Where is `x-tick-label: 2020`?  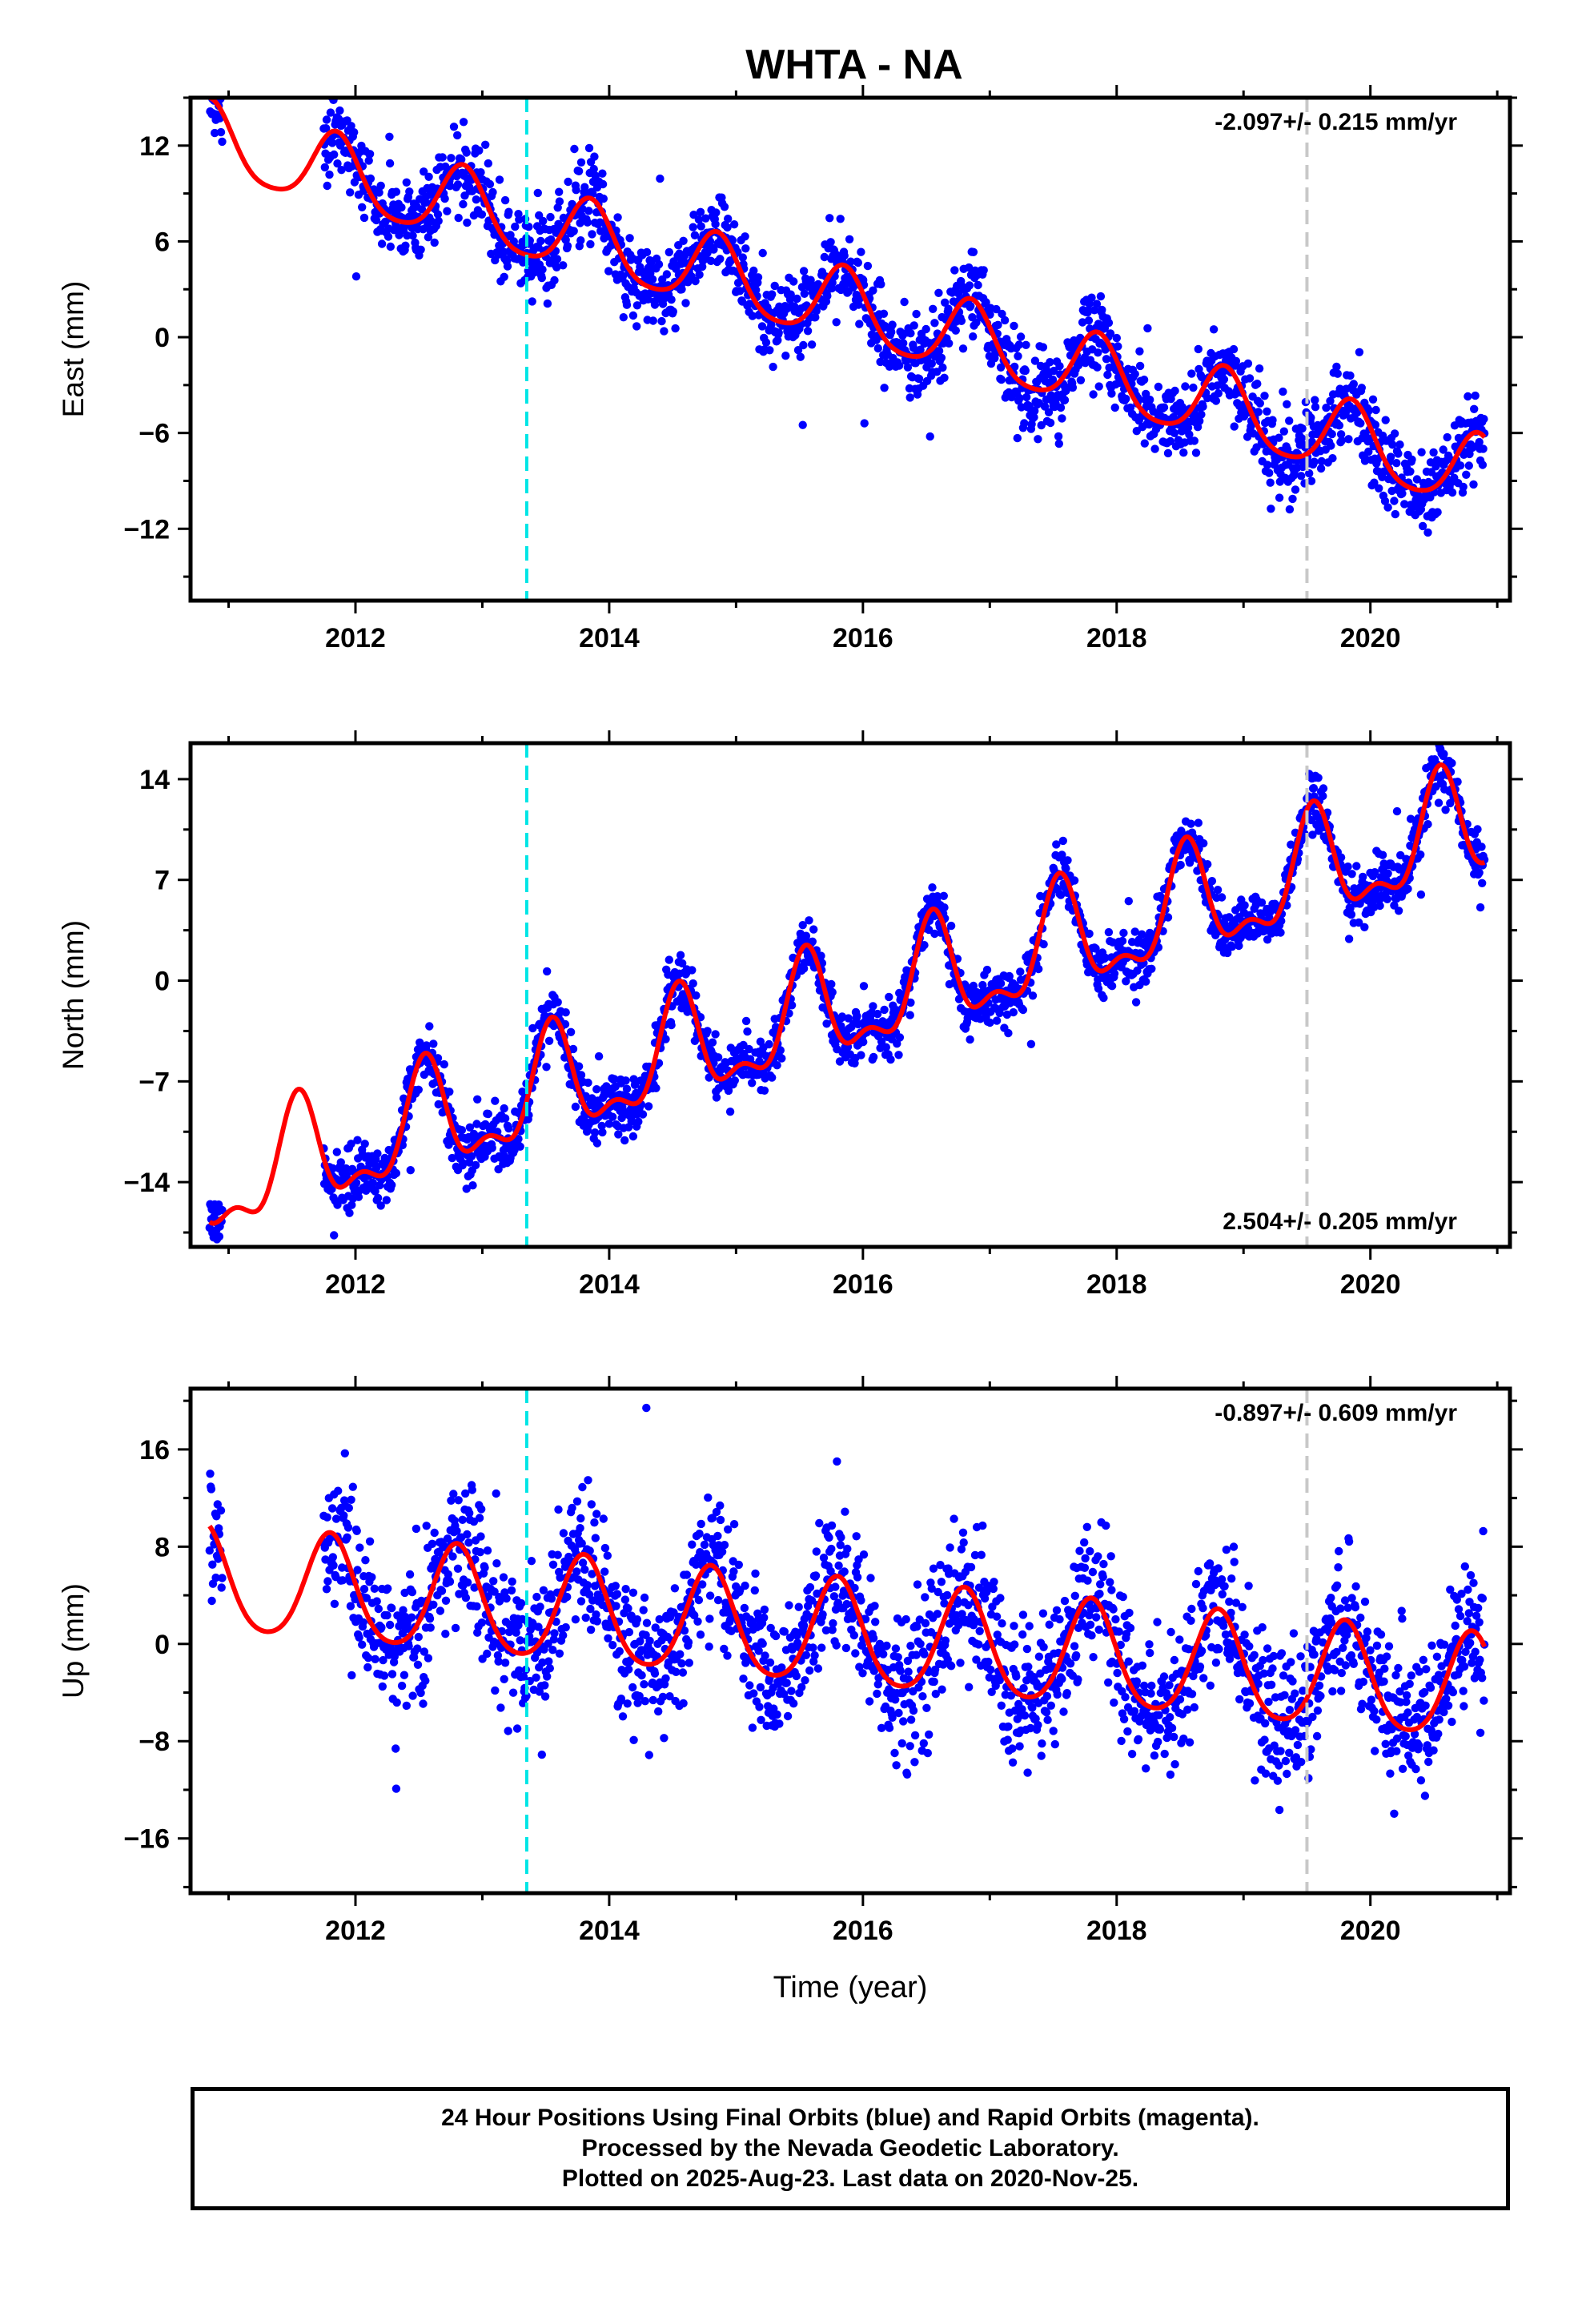 x-tick-label: 2020 is located at coordinates (1370, 1284).